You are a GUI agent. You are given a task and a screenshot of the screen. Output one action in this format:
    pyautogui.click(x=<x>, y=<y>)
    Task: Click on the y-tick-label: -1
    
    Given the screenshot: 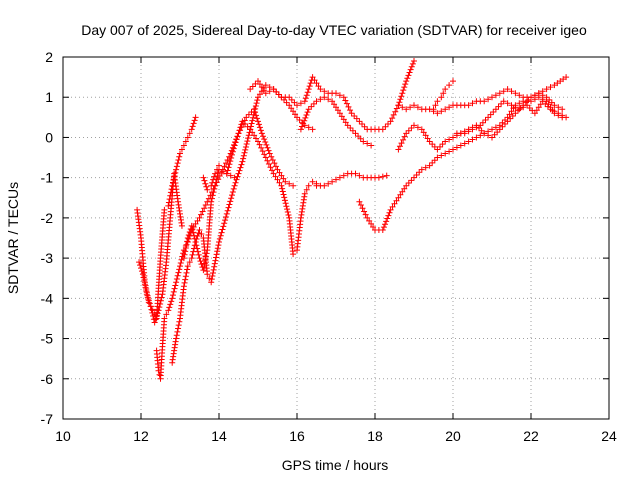 What is the action you would take?
    pyautogui.click(x=47, y=178)
    